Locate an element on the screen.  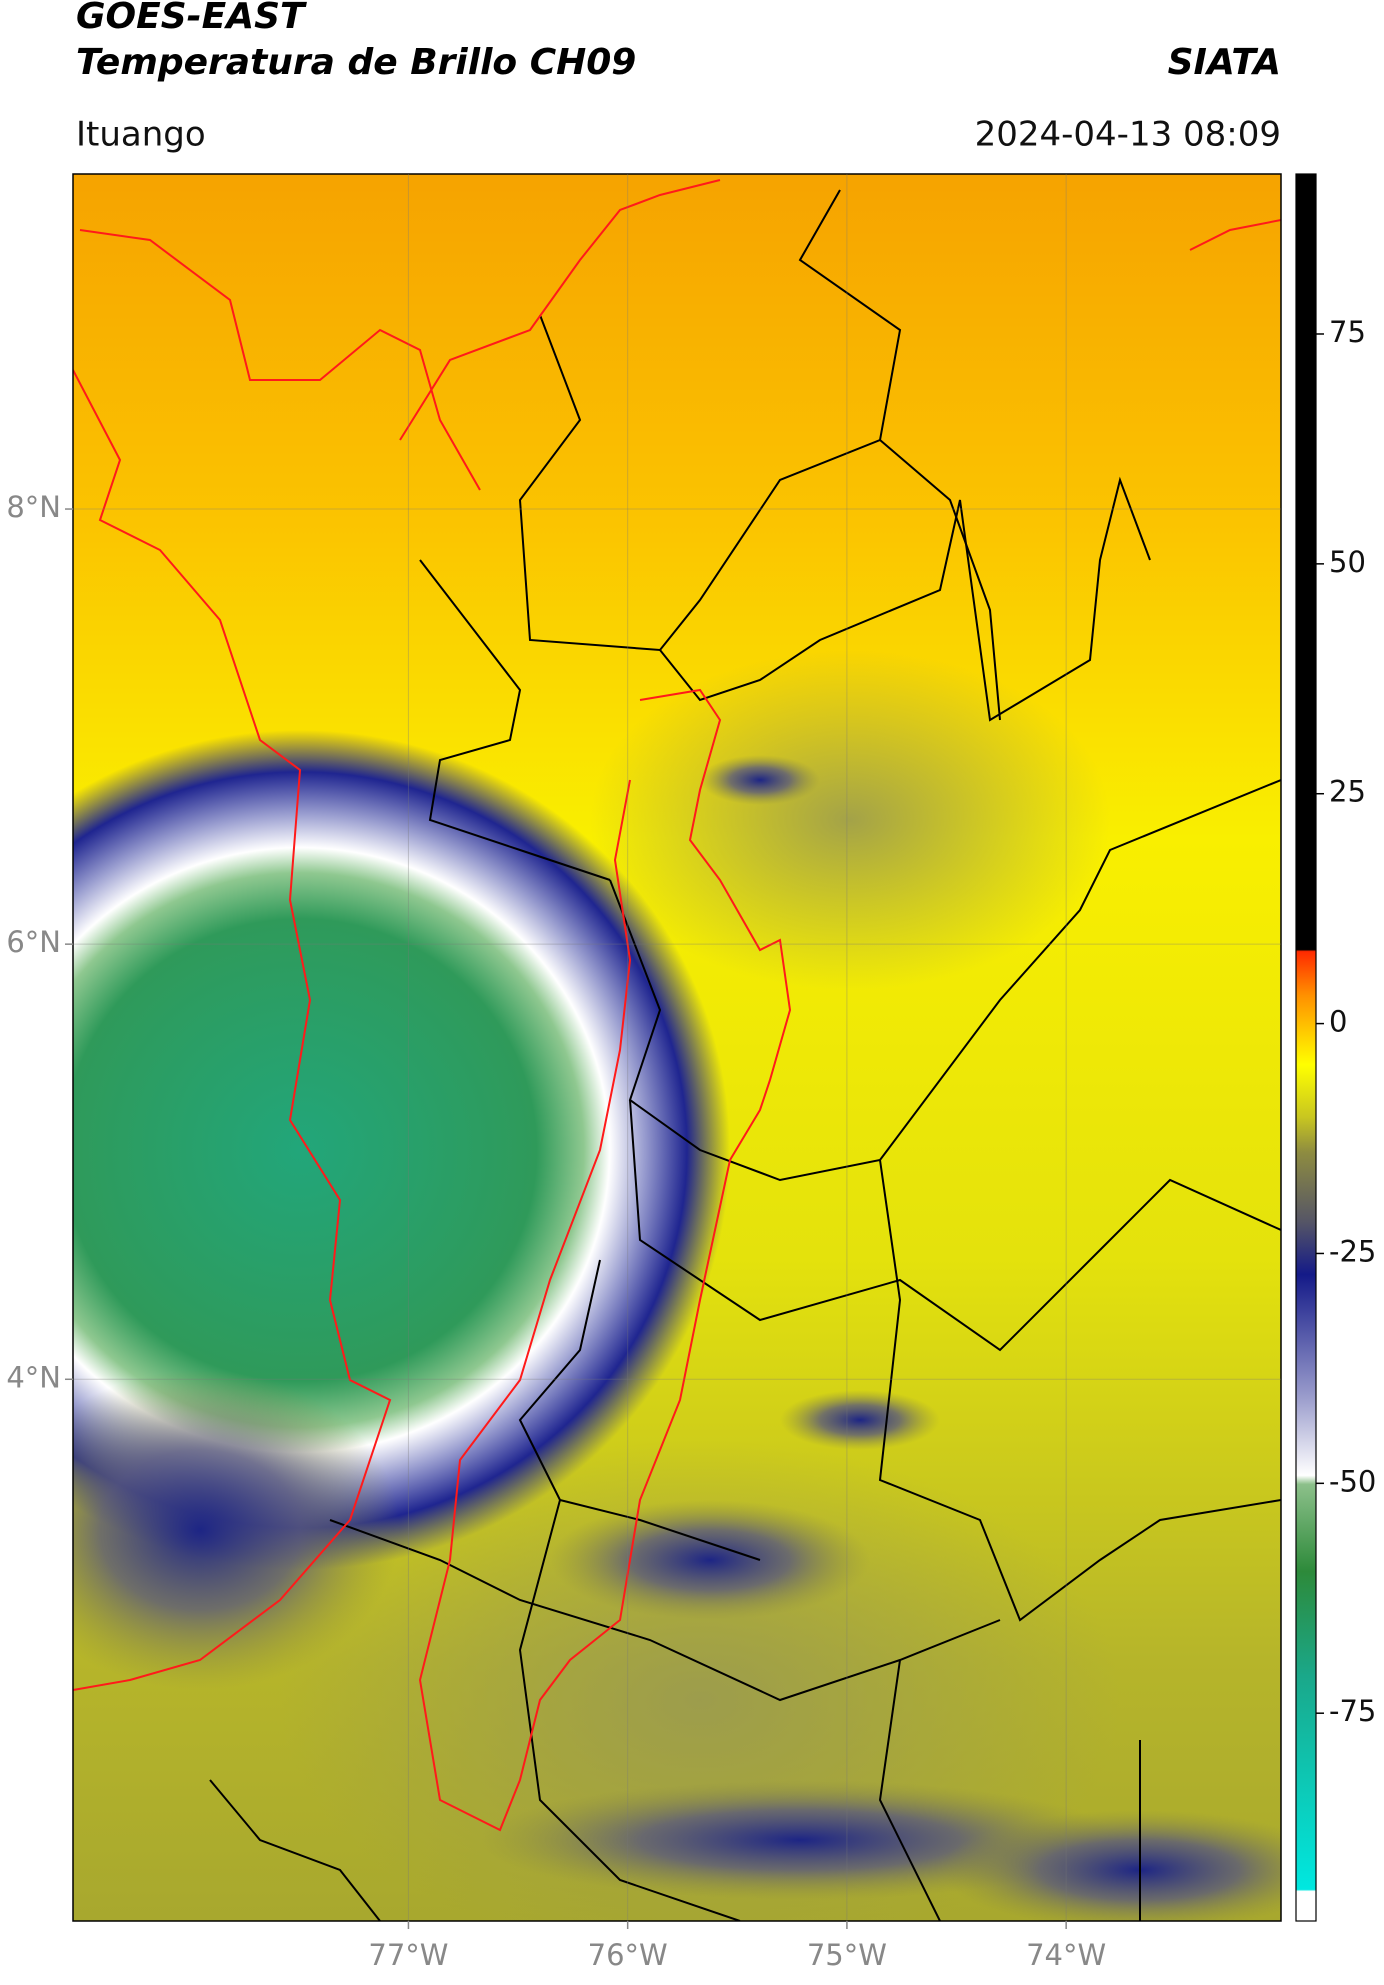
x-tick-label: 74°W is located at coordinates (1066, 1955).